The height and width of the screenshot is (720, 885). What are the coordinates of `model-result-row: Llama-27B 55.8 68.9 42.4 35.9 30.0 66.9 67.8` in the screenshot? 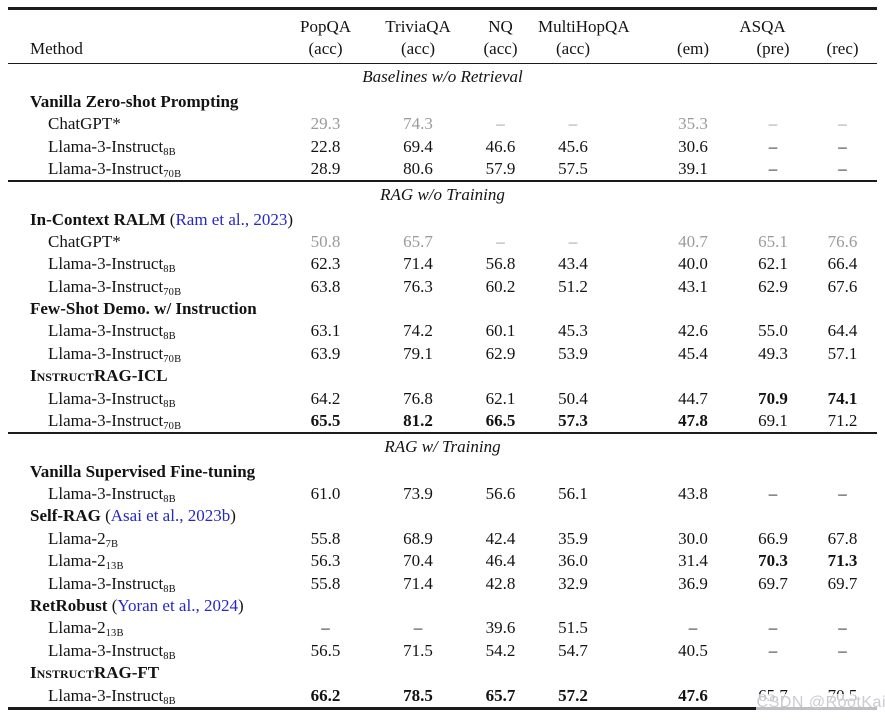 It's located at (442, 539).